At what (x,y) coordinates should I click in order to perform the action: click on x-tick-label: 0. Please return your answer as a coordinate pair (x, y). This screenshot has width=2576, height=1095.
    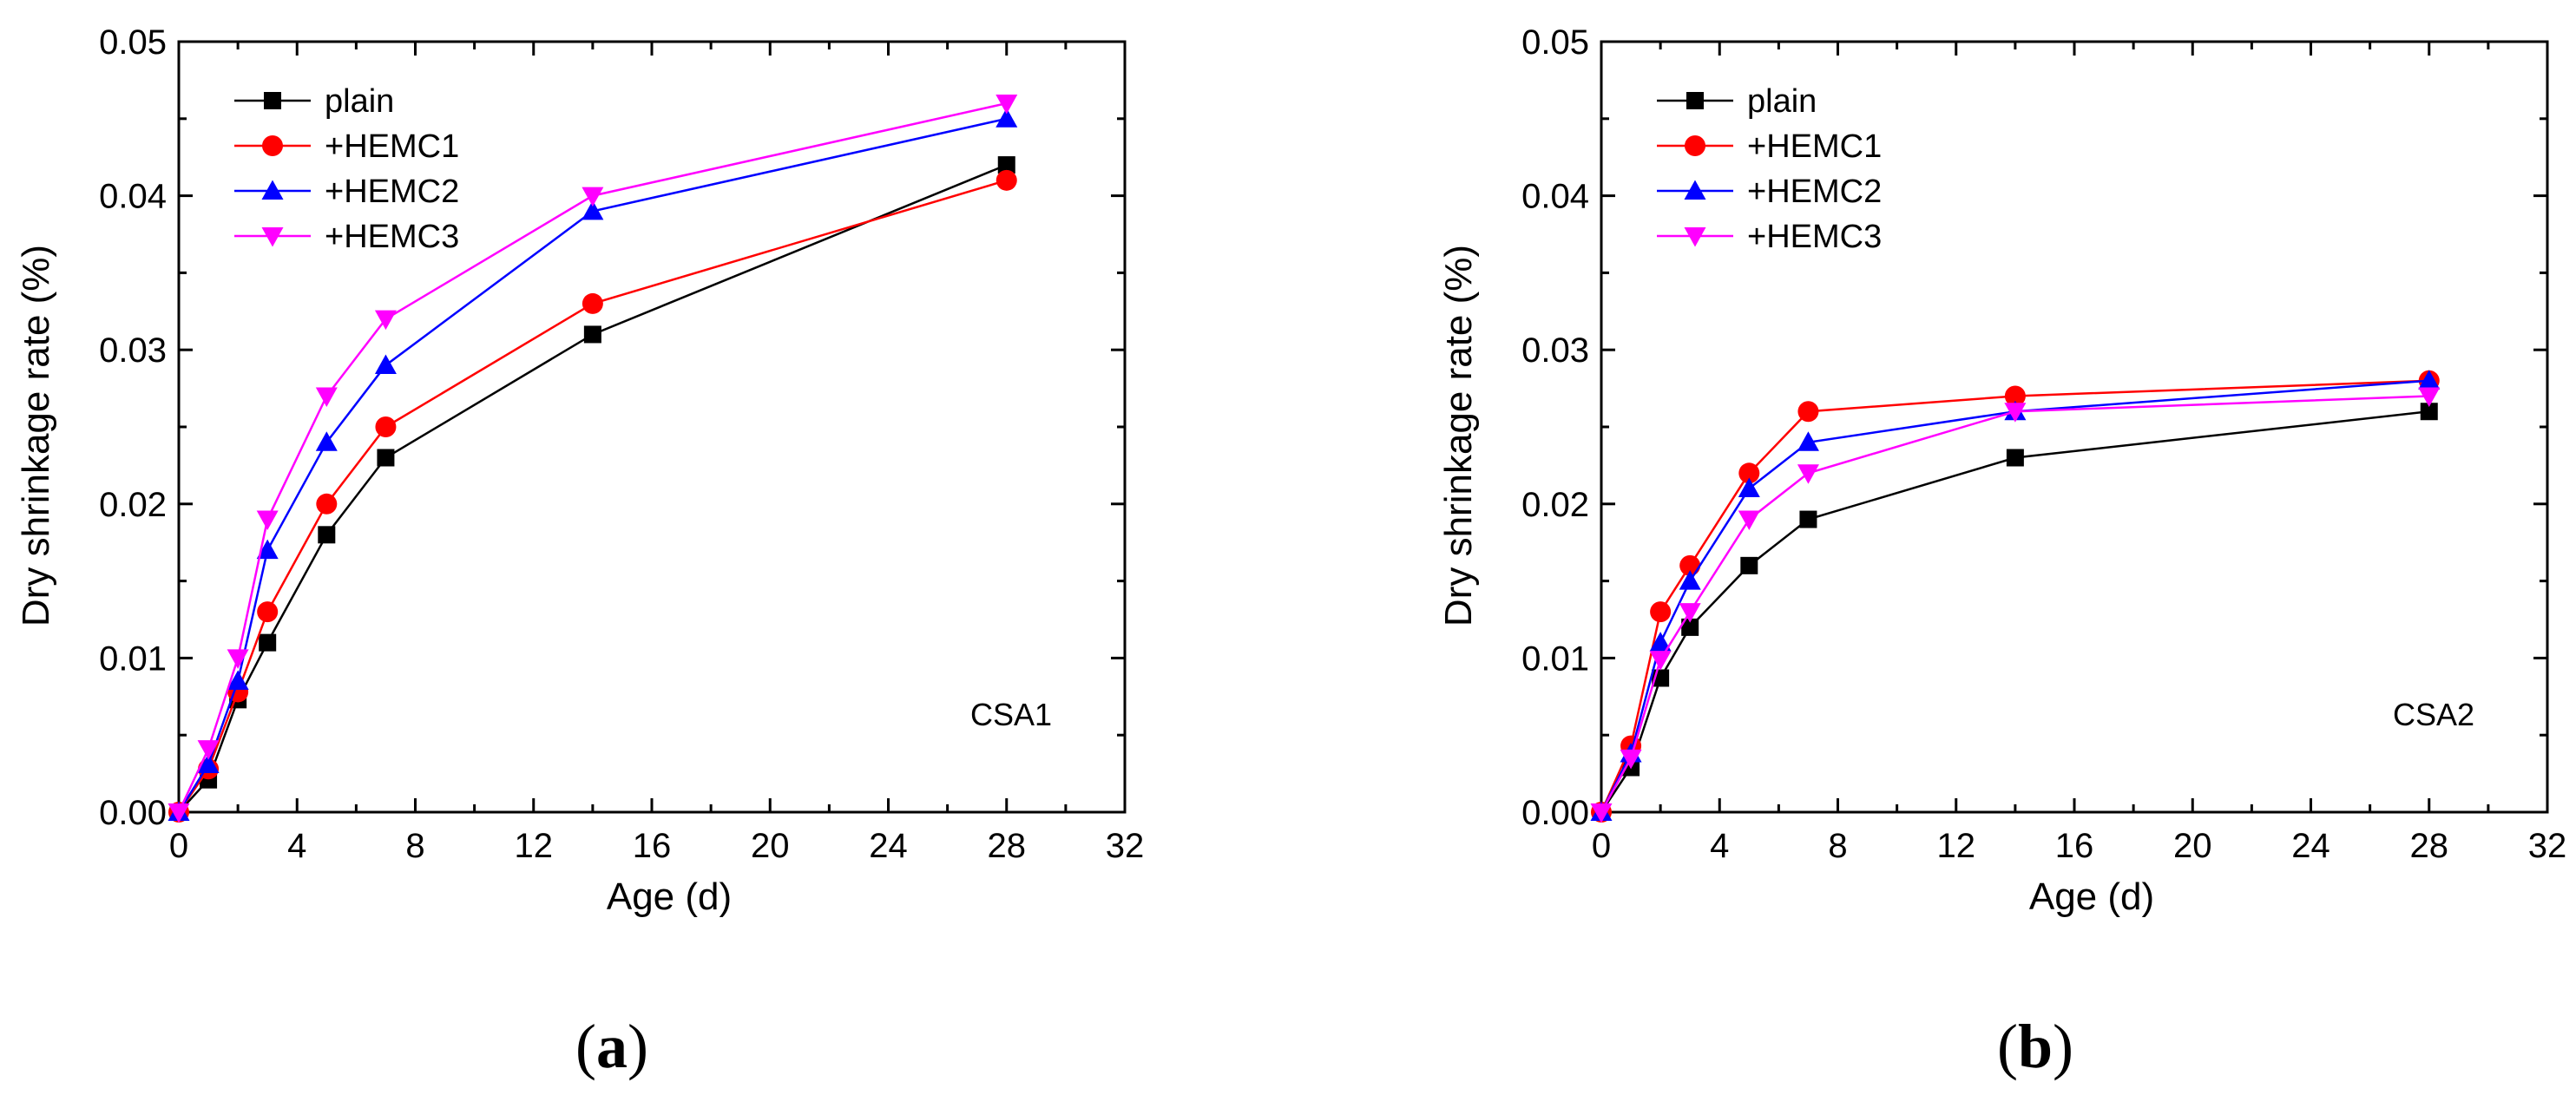
    Looking at the image, I should click on (1601, 846).